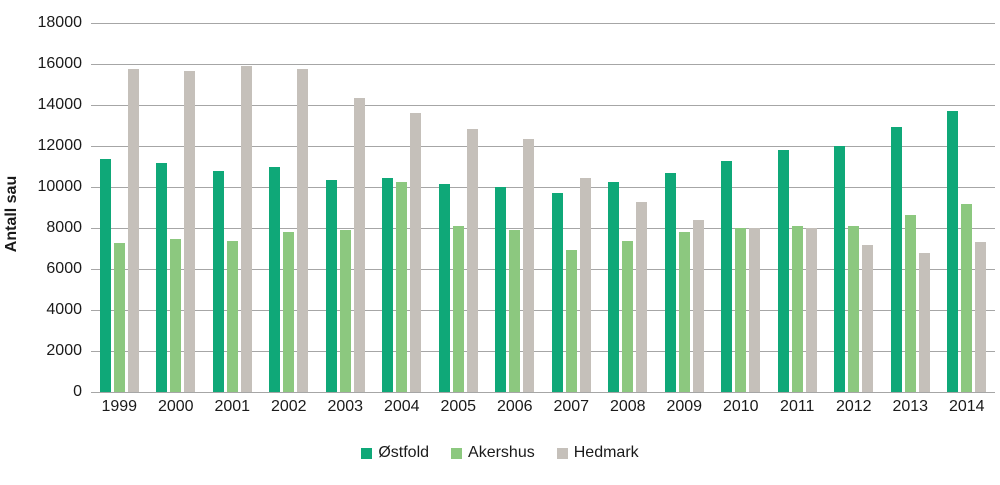 This screenshot has height=485, width=1000. Describe the element at coordinates (981, 317) in the screenshot. I see `bar-hedmark-2014` at that location.